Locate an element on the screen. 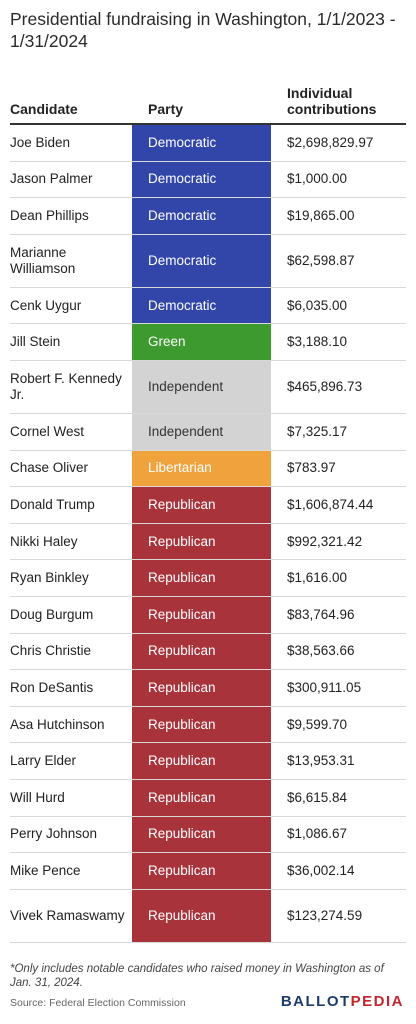 The width and height of the screenshot is (416, 1024). logo-text-pedia: PEDIA is located at coordinates (377, 1001).